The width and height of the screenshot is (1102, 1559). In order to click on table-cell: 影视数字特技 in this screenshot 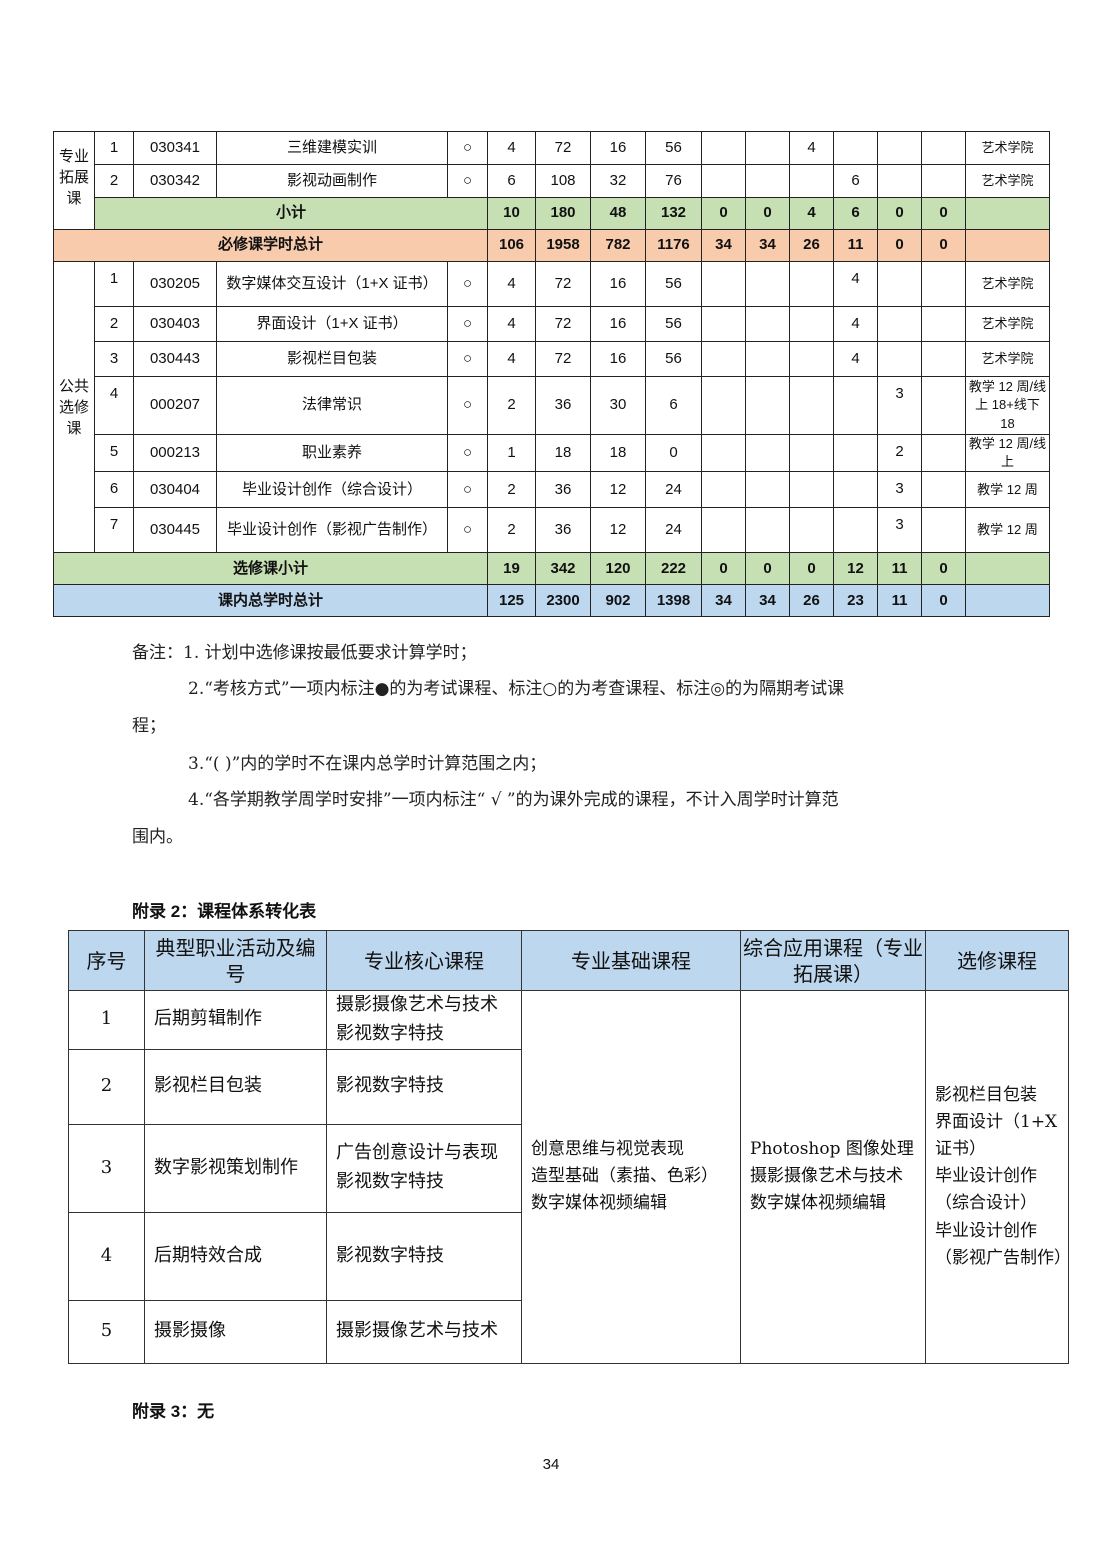, I will do `click(424, 1256)`.